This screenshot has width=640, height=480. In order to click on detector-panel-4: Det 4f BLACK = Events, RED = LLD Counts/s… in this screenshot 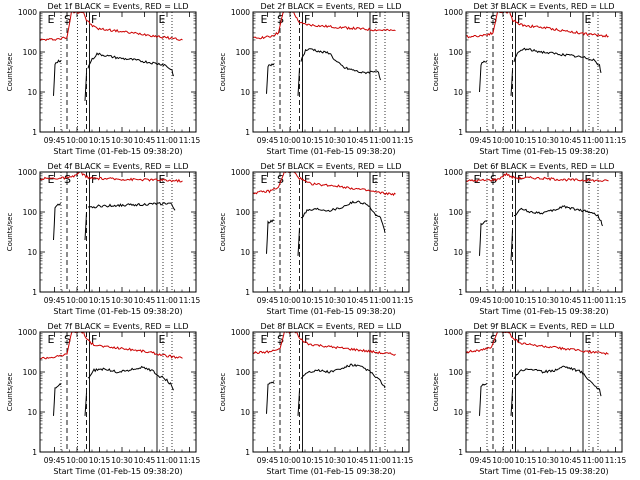, I will do `click(103, 239)`.